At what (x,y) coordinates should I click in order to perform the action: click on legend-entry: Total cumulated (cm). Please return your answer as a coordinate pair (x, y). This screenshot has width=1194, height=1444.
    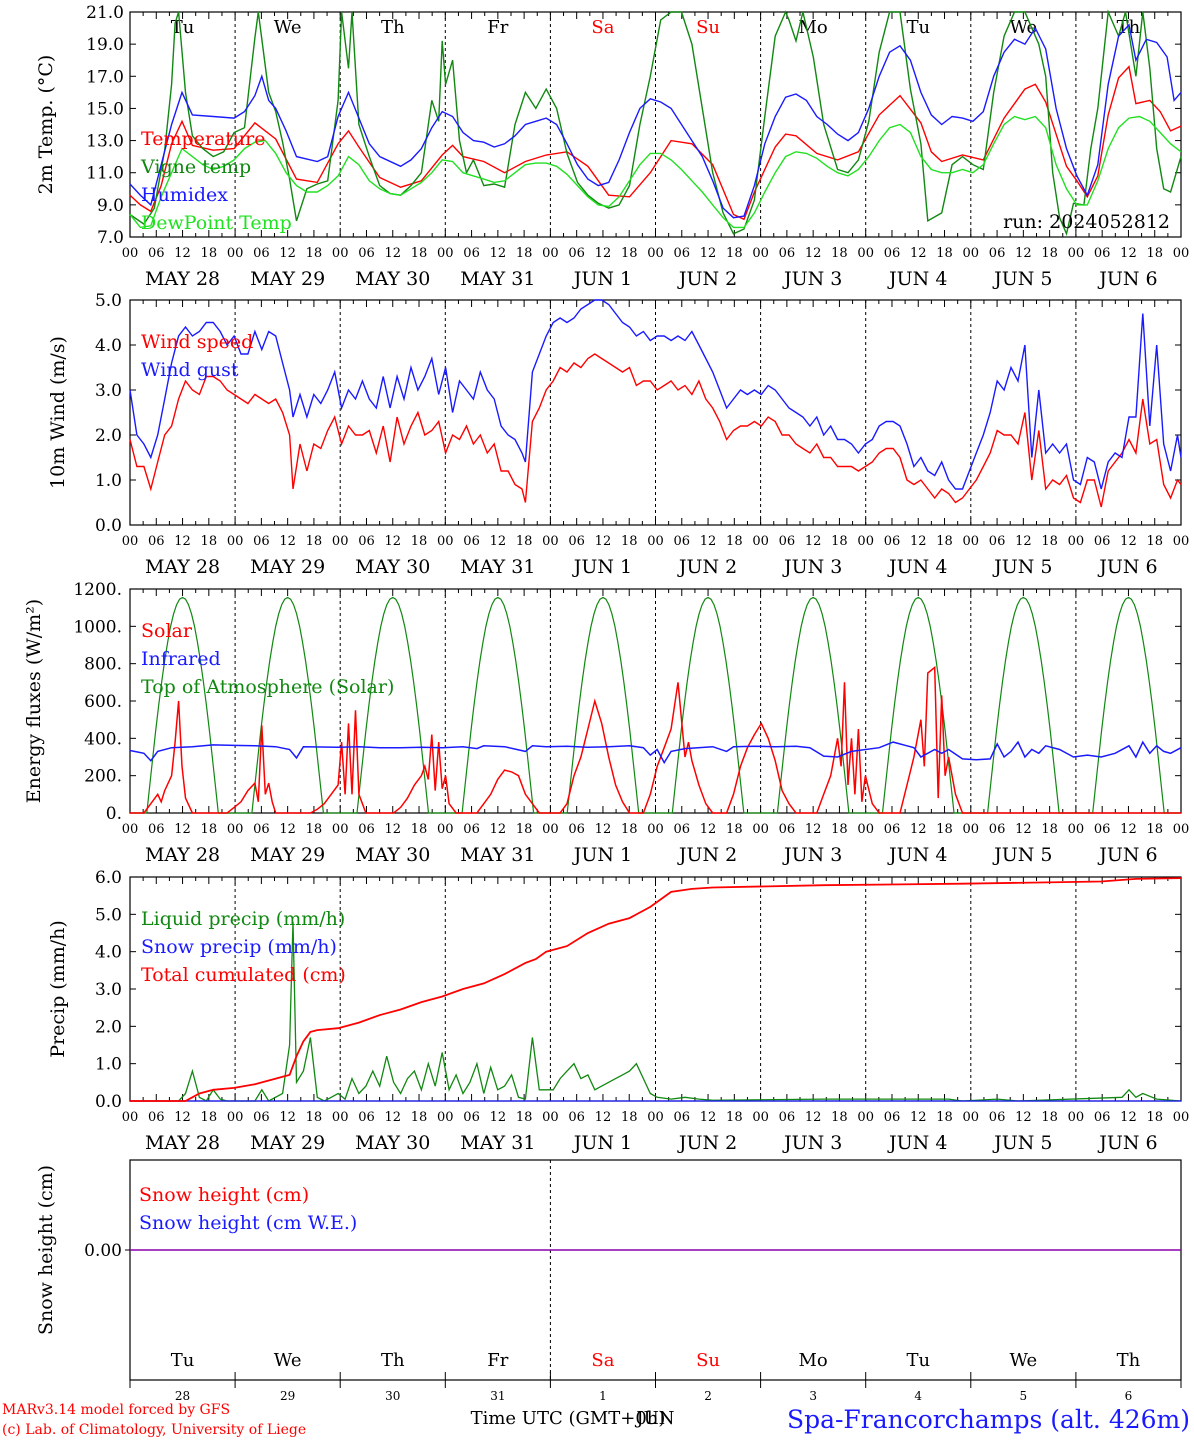
    Looking at the image, I should click on (243, 975).